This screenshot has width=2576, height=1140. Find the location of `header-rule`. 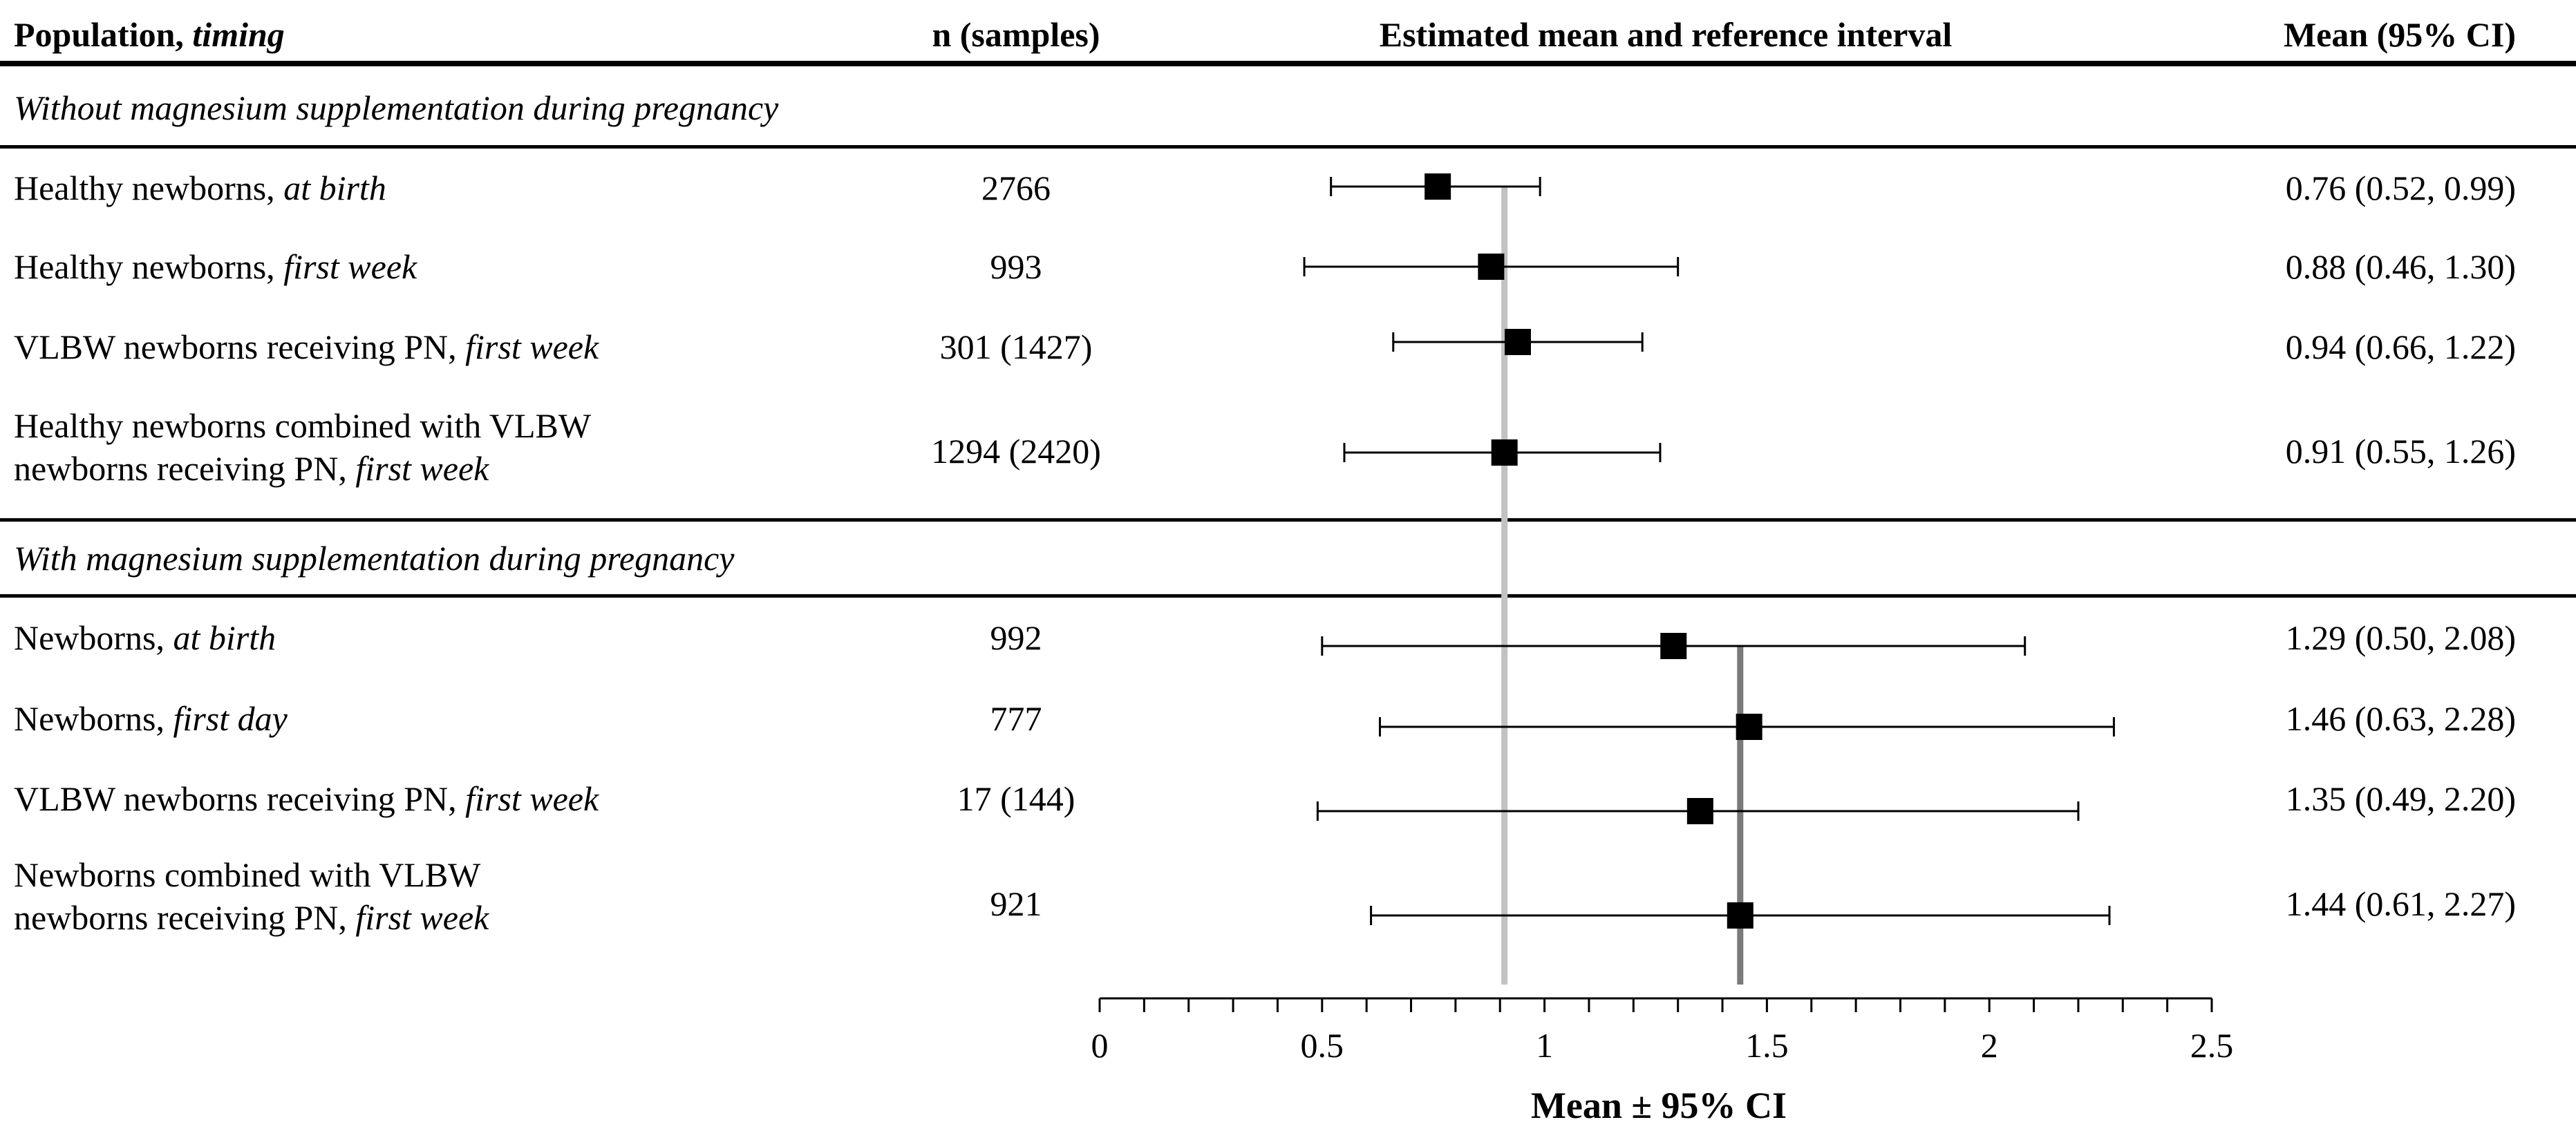

header-rule is located at coordinates (1288, 64).